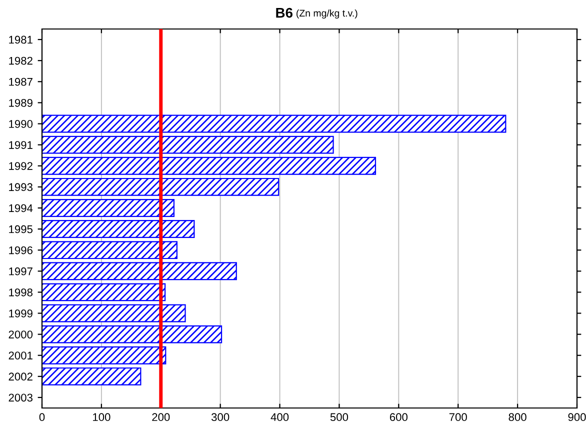 The width and height of the screenshot is (586, 425). Describe the element at coordinates (20, 314) in the screenshot. I see `y-tick-label: 1999` at that location.